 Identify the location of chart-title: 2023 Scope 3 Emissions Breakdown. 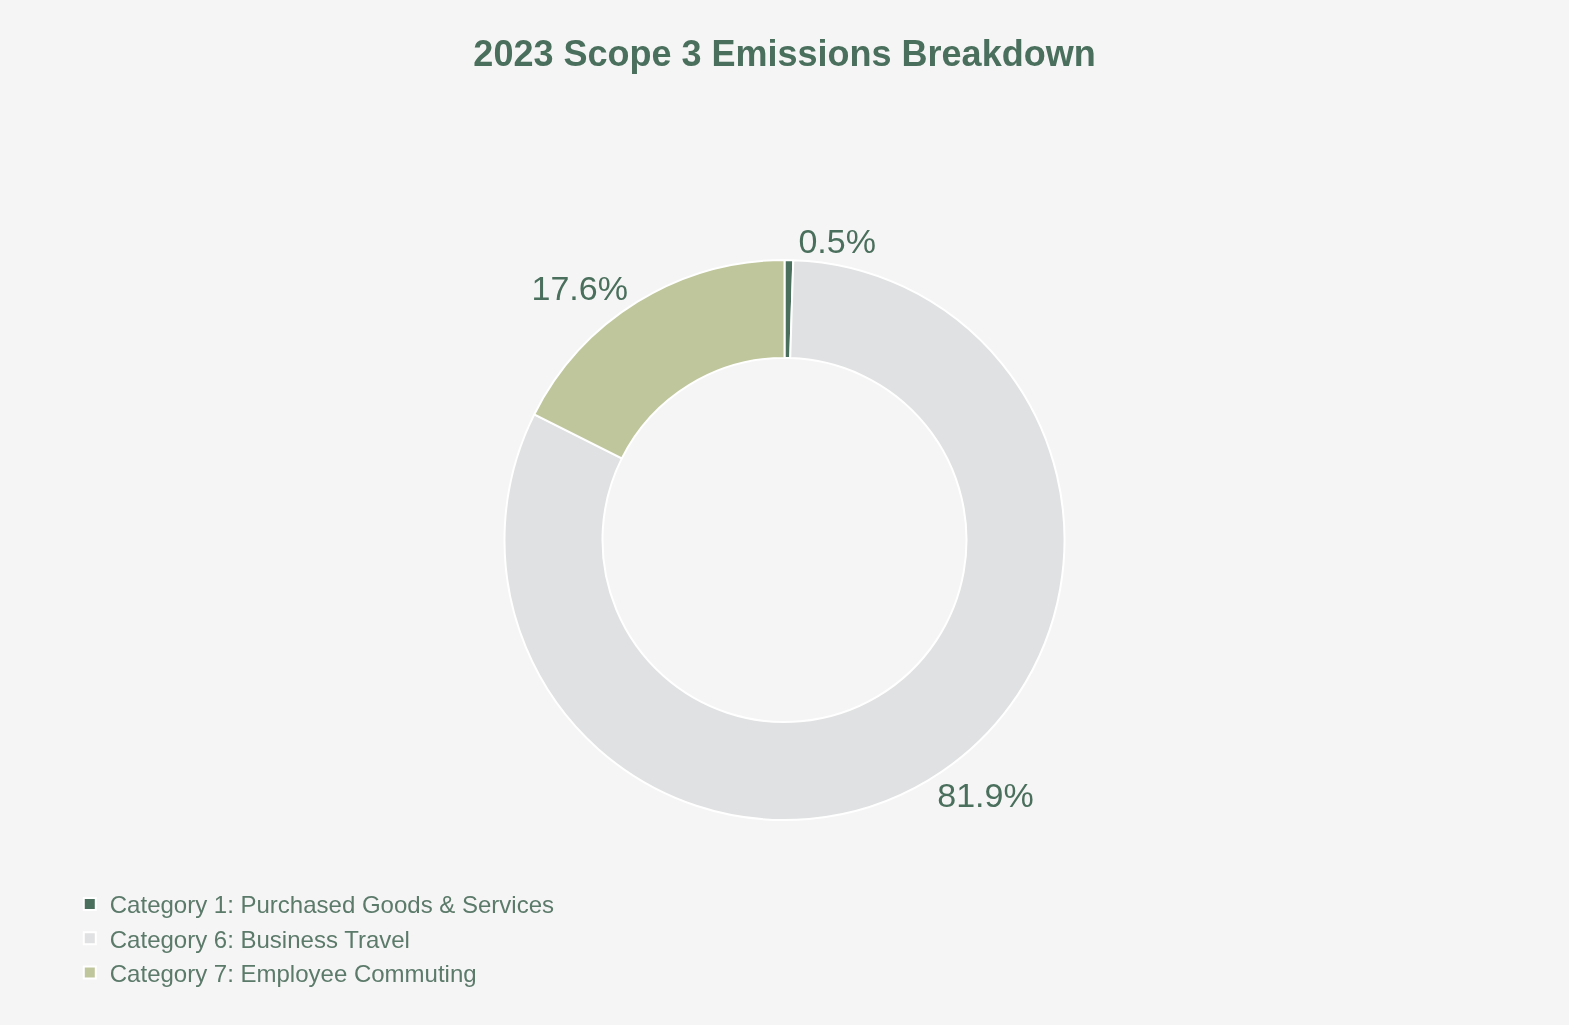
(784, 54).